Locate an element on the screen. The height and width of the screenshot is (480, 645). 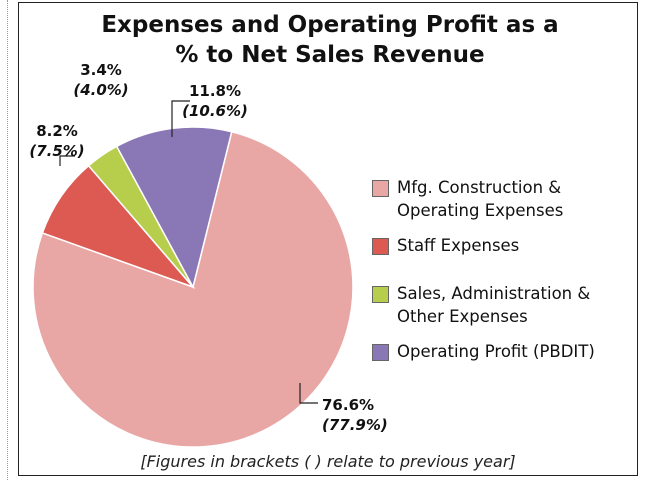
legend-item: Operating Profit (PBDIT) is located at coordinates (499, 351).